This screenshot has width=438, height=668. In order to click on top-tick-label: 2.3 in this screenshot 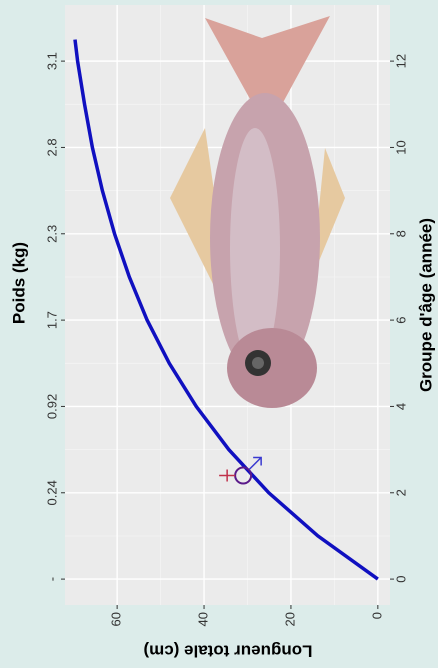, I will do `click(51, 234)`.